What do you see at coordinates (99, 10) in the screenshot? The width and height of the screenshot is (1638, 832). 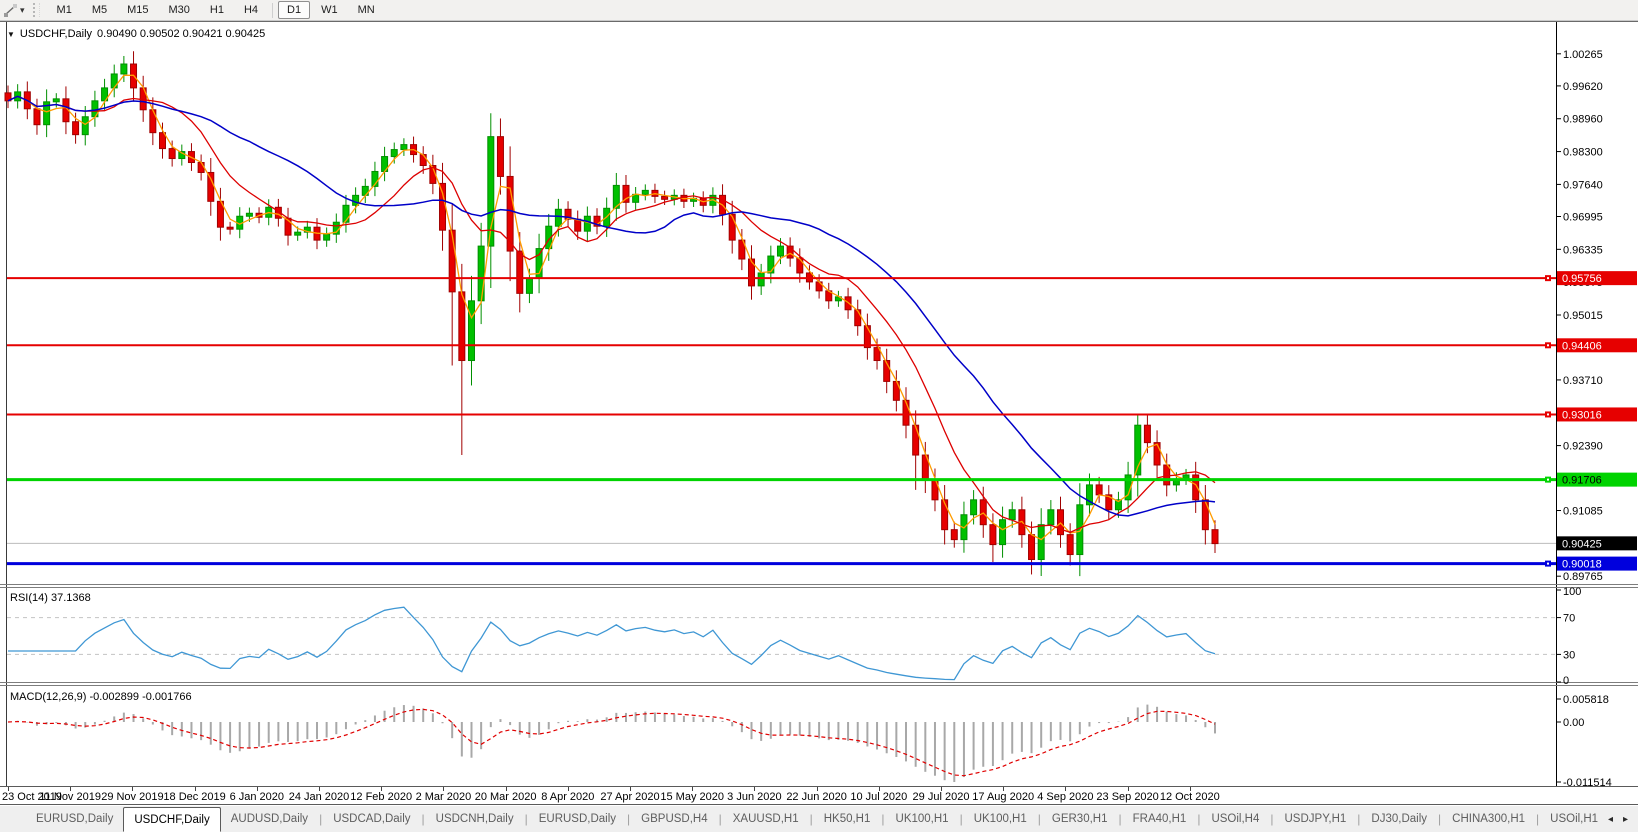 I see `timeframe-button-m5: M5` at bounding box center [99, 10].